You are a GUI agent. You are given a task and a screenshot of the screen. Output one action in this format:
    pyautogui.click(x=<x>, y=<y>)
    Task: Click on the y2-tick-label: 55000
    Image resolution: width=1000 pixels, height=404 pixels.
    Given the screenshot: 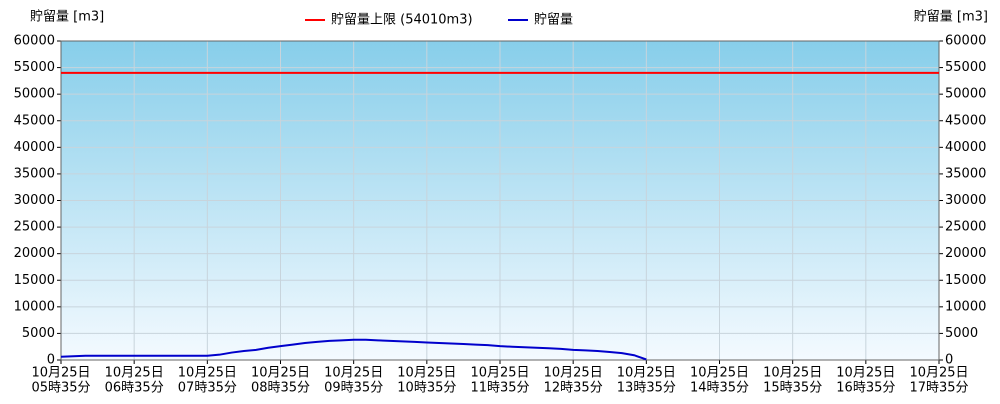 What is the action you would take?
    pyautogui.click(x=965, y=67)
    